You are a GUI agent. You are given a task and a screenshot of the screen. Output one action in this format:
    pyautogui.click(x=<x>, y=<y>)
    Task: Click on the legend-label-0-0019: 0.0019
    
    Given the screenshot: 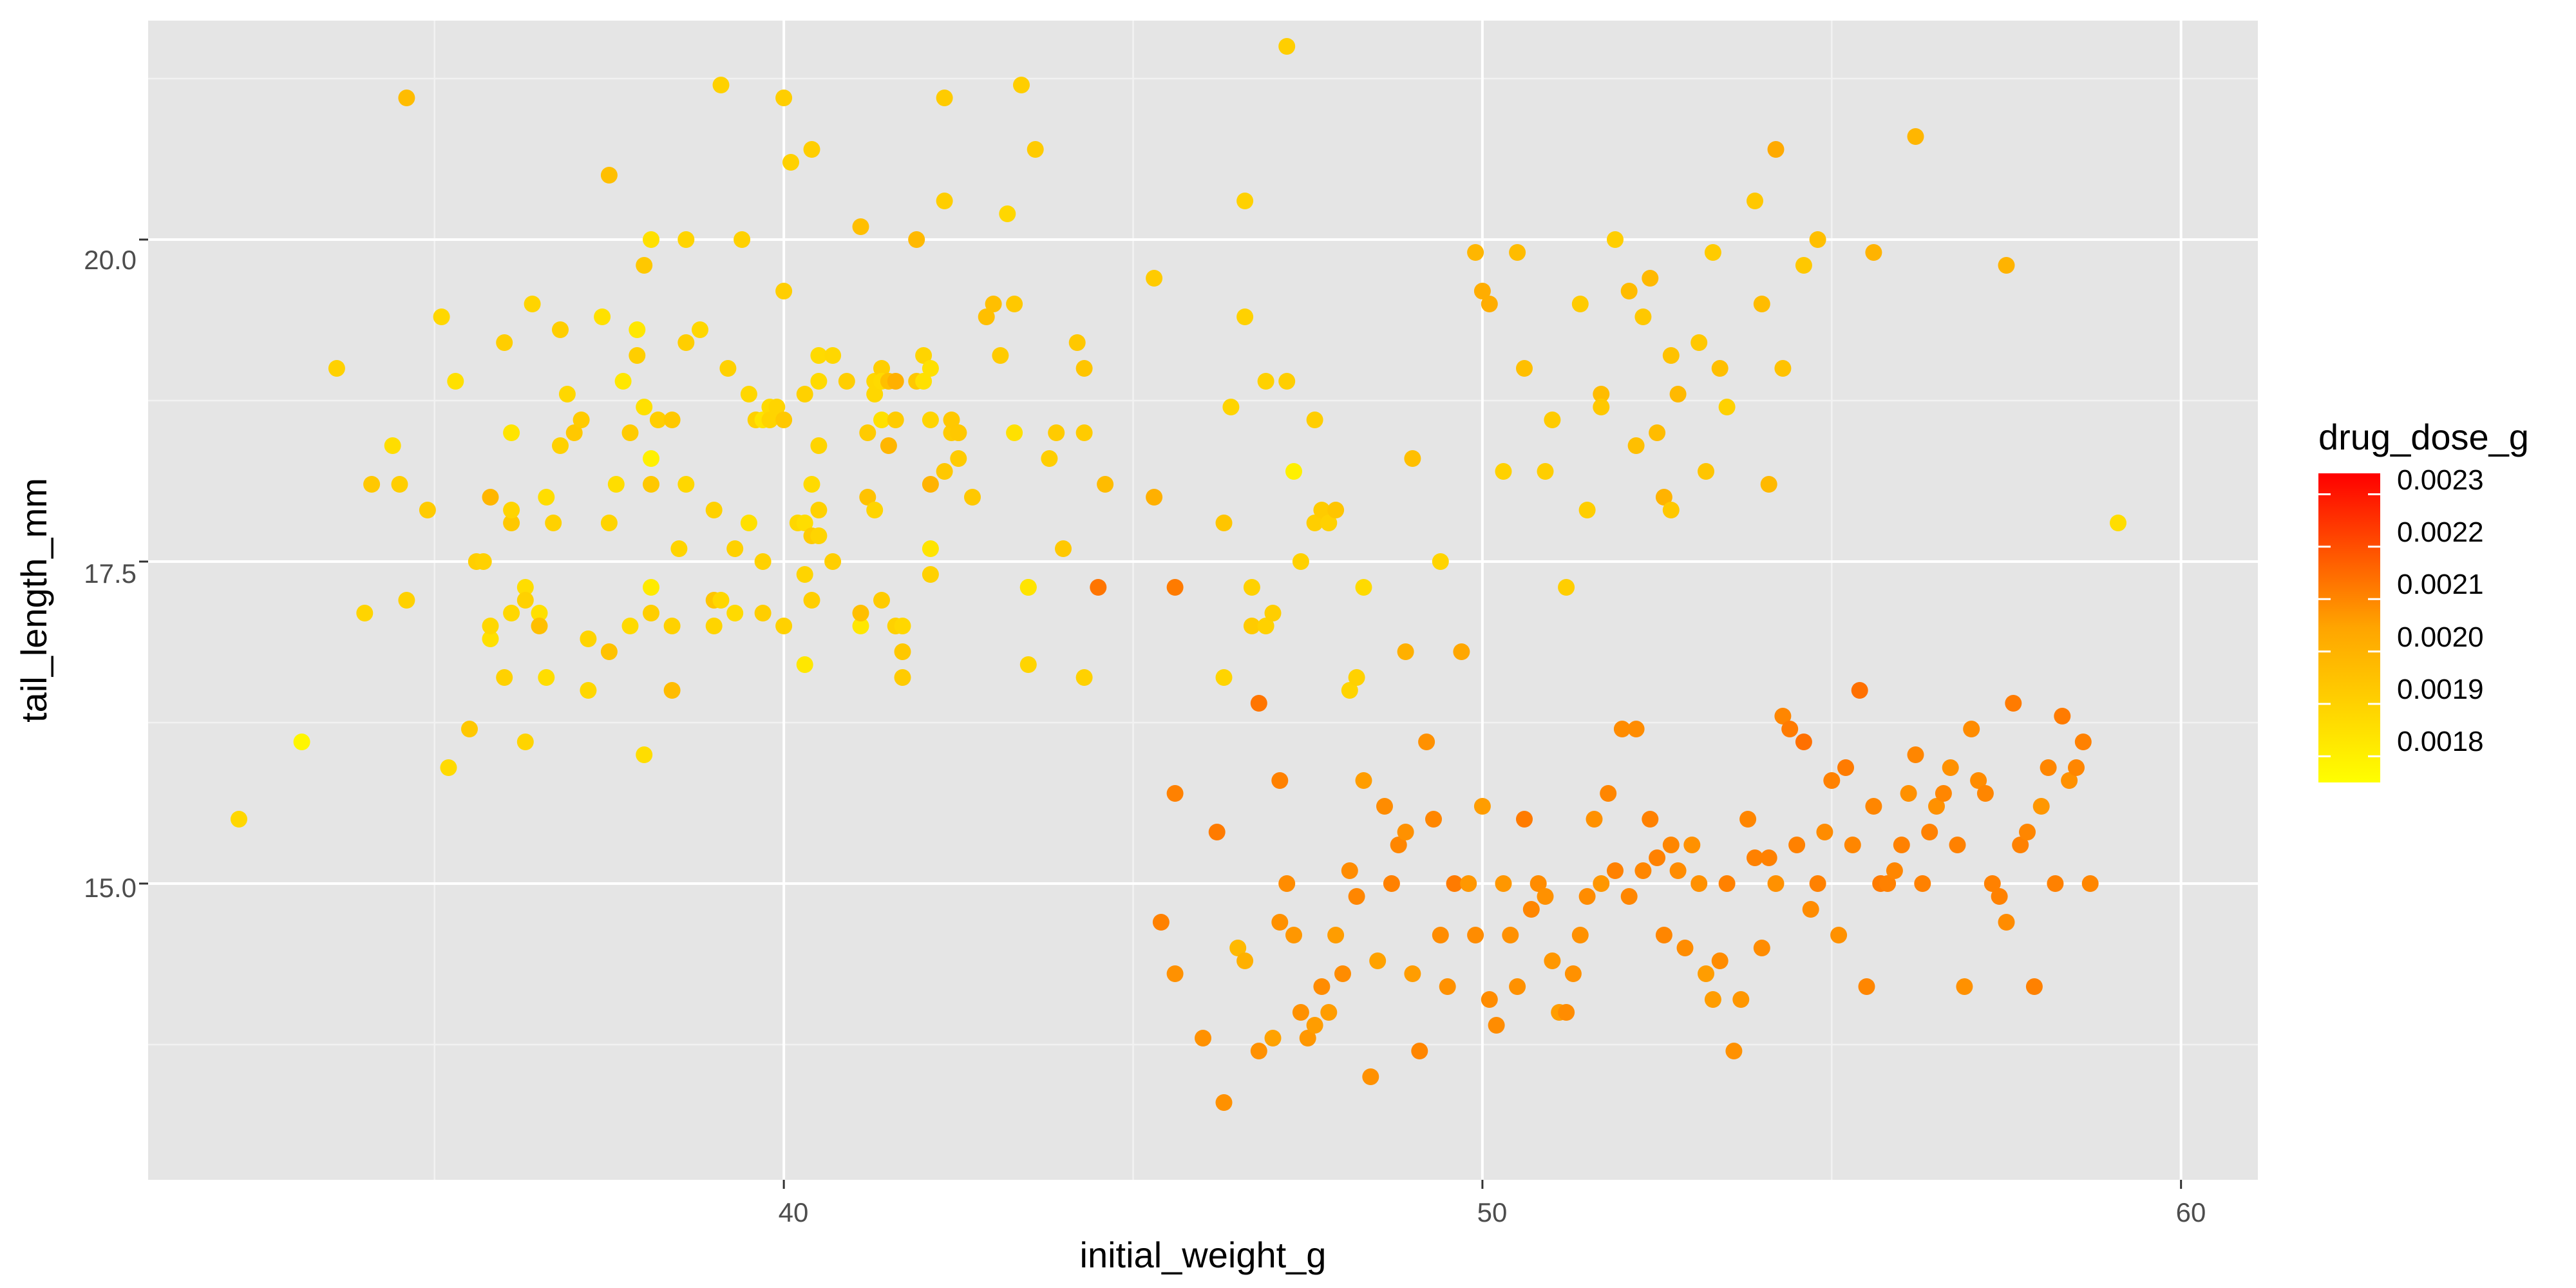 What is the action you would take?
    pyautogui.click(x=2440, y=689)
    